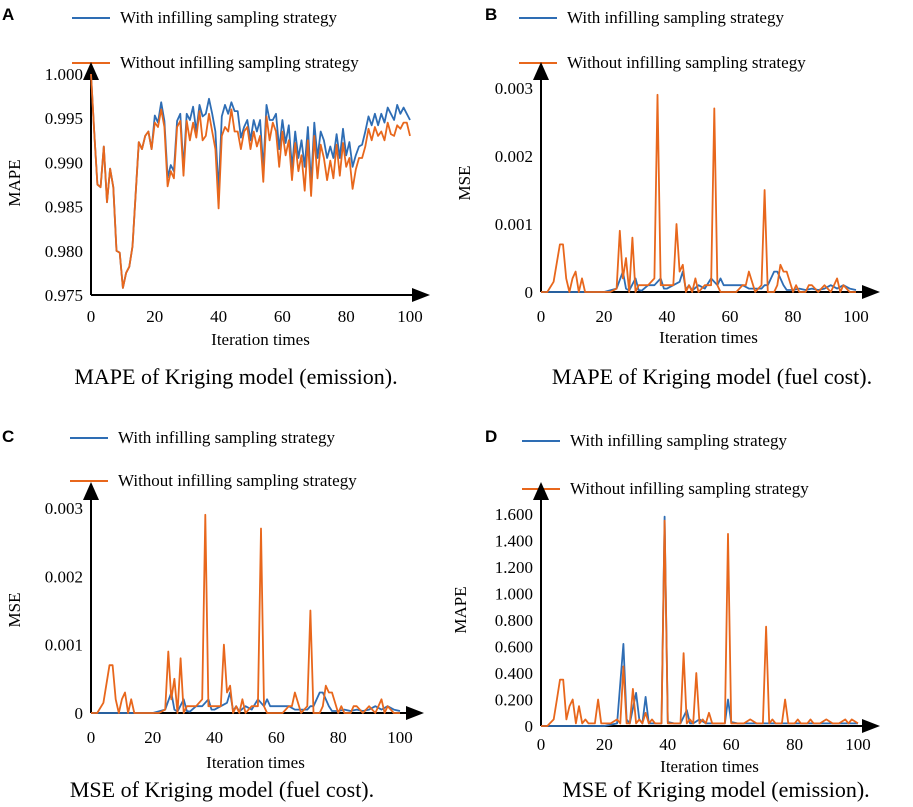  Describe the element at coordinates (8, 14) in the screenshot. I see `panel-letter: A` at that location.